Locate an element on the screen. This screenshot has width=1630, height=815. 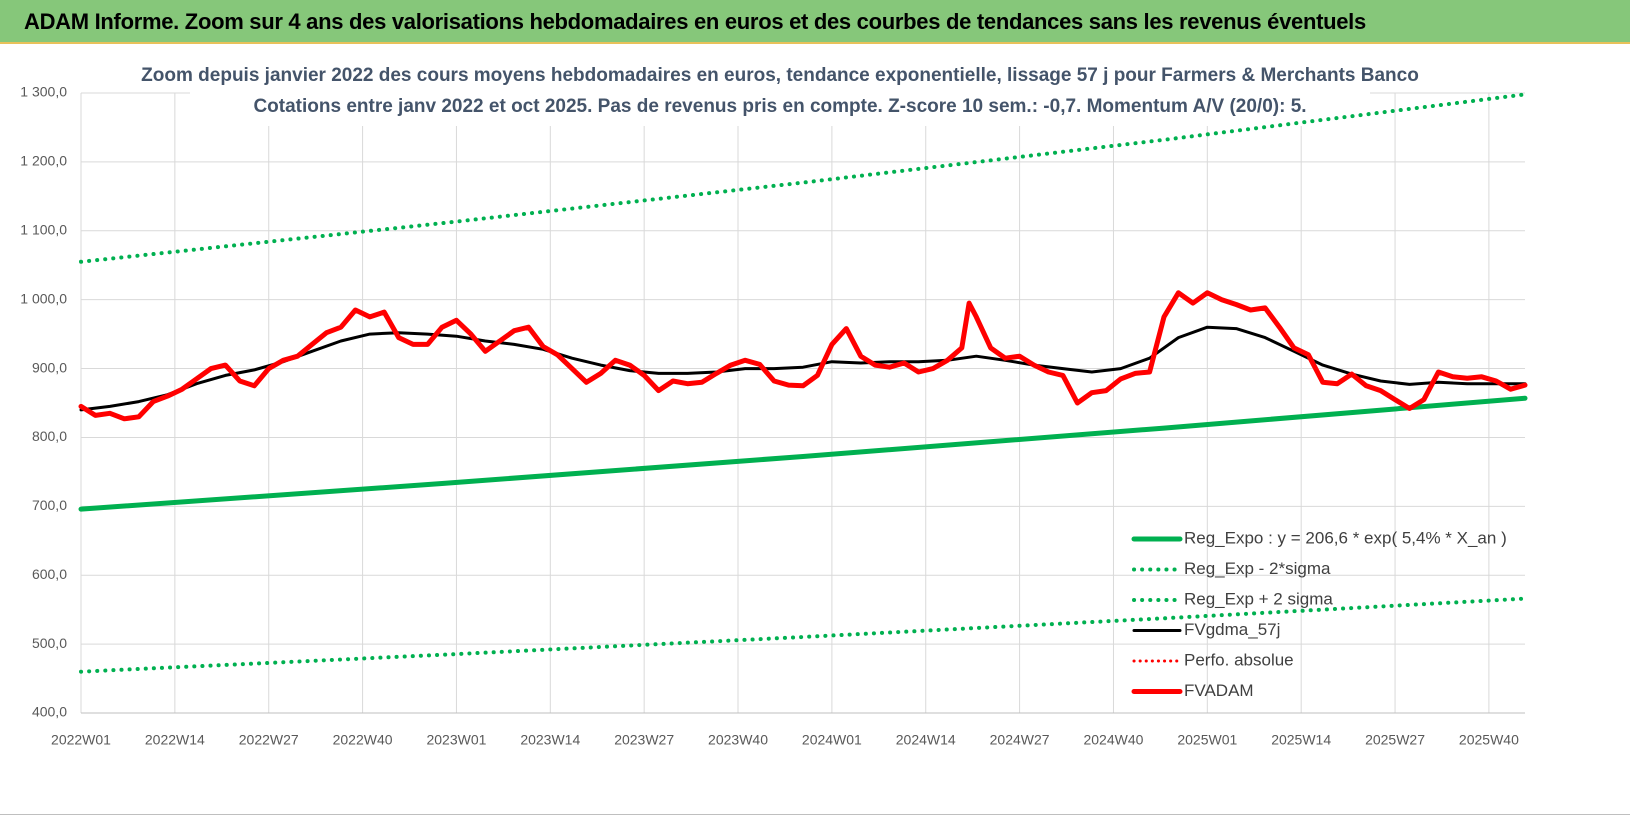
y-tick-label: 1 200,0 is located at coordinates (43, 161).